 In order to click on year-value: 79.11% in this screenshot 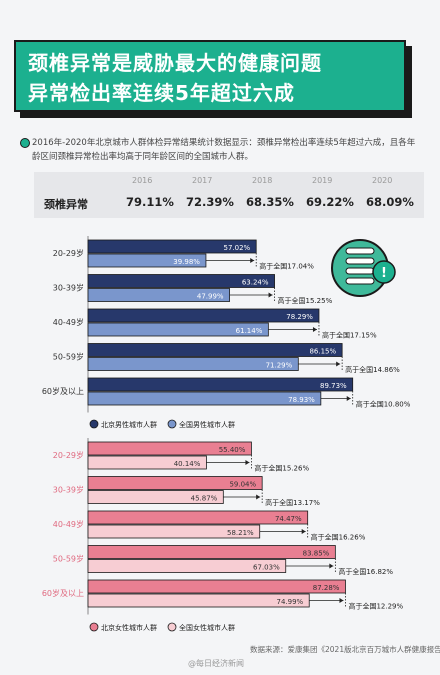, I will do `click(150, 202)`.